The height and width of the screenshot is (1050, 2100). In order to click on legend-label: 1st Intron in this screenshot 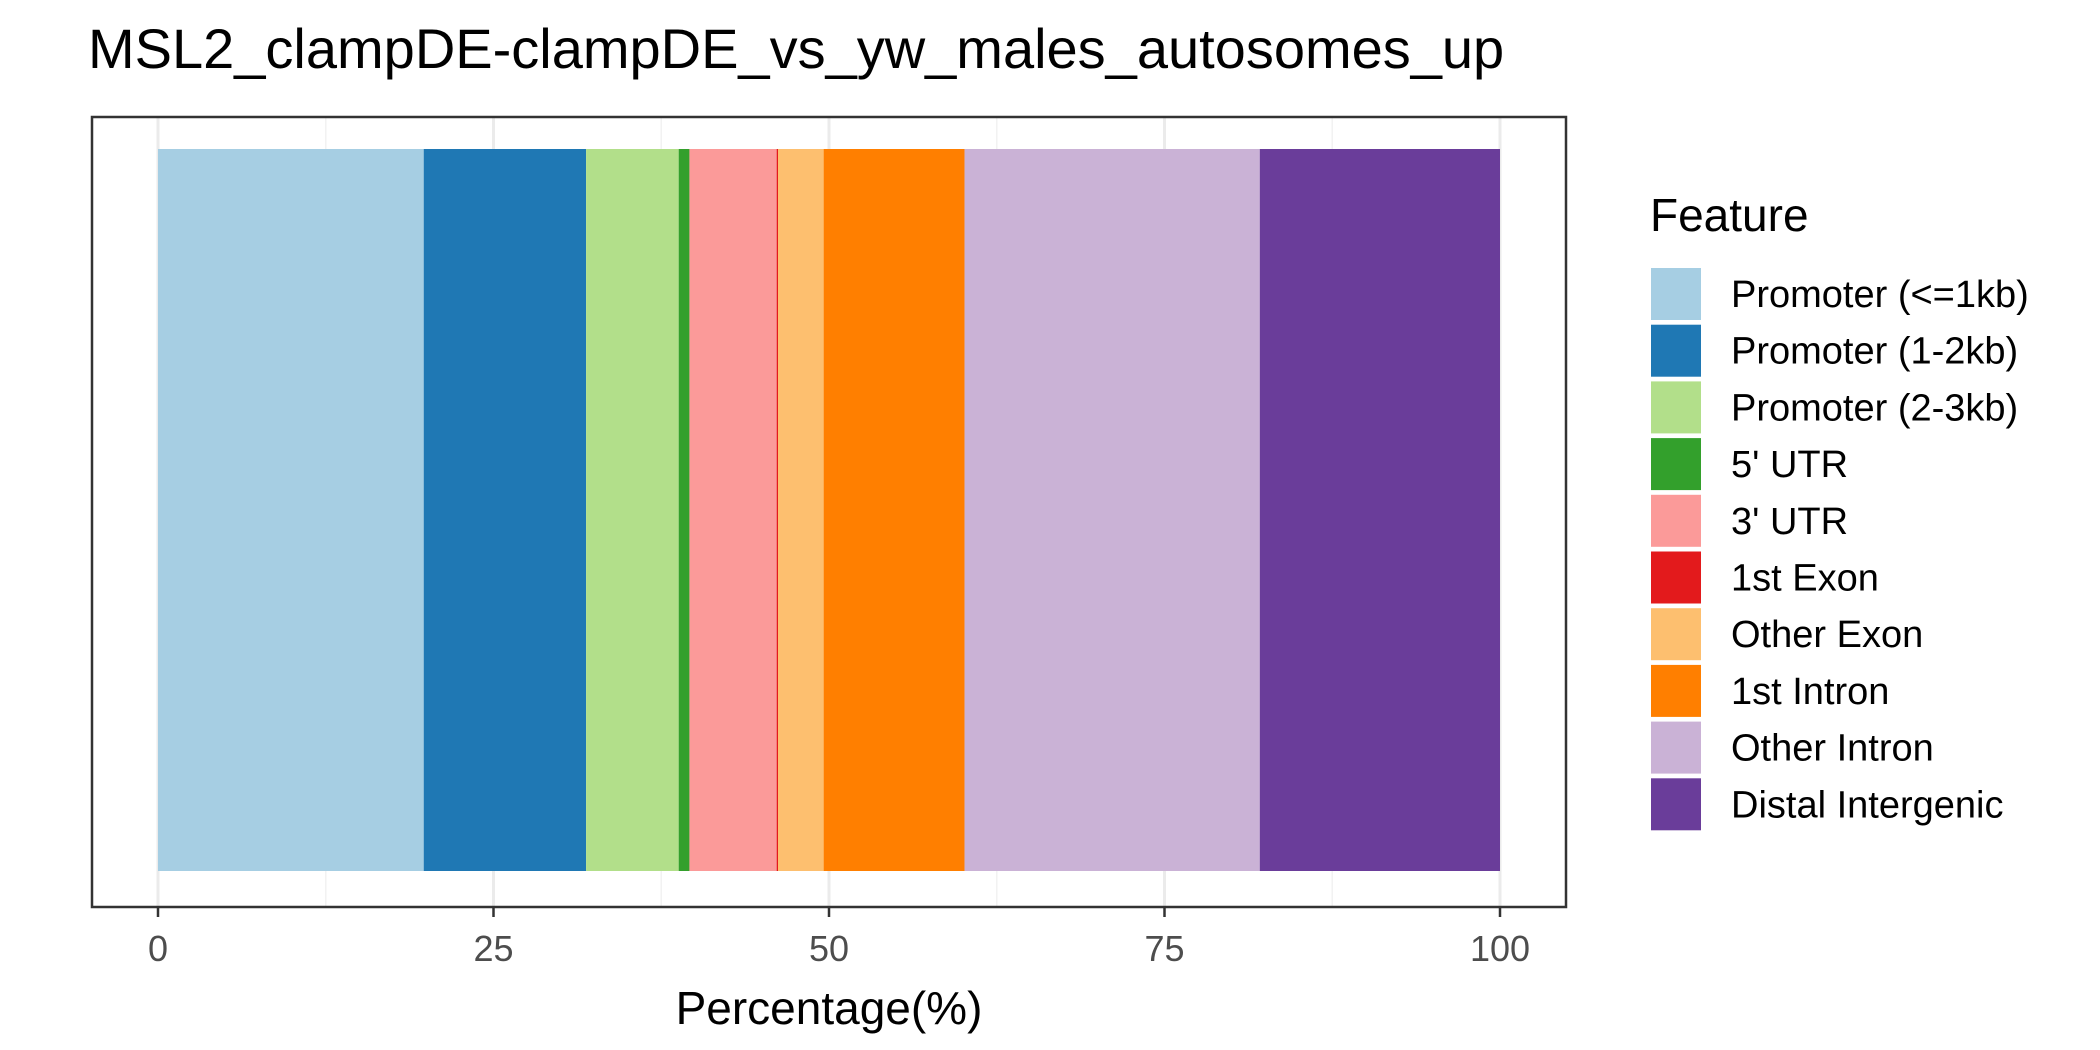, I will do `click(1810, 692)`.